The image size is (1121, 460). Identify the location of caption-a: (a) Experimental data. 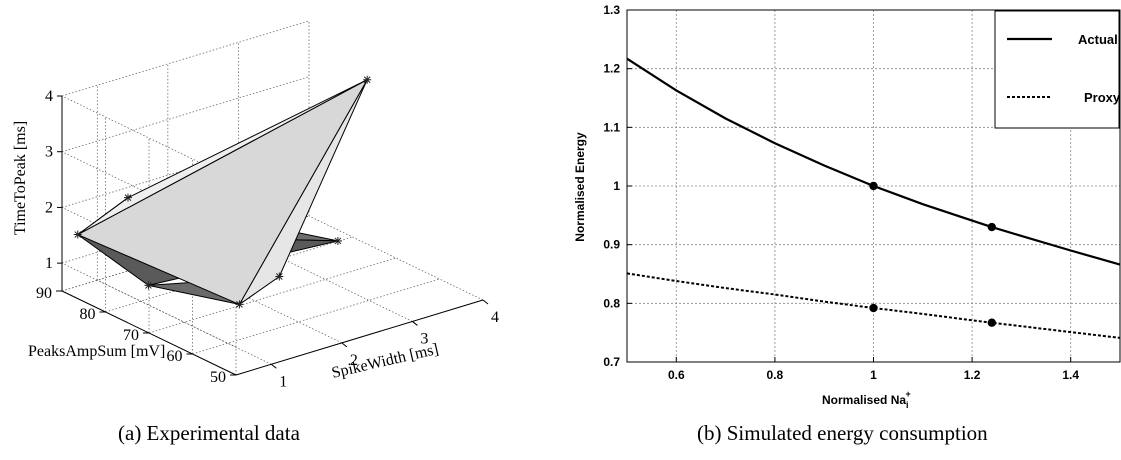
(209, 433).